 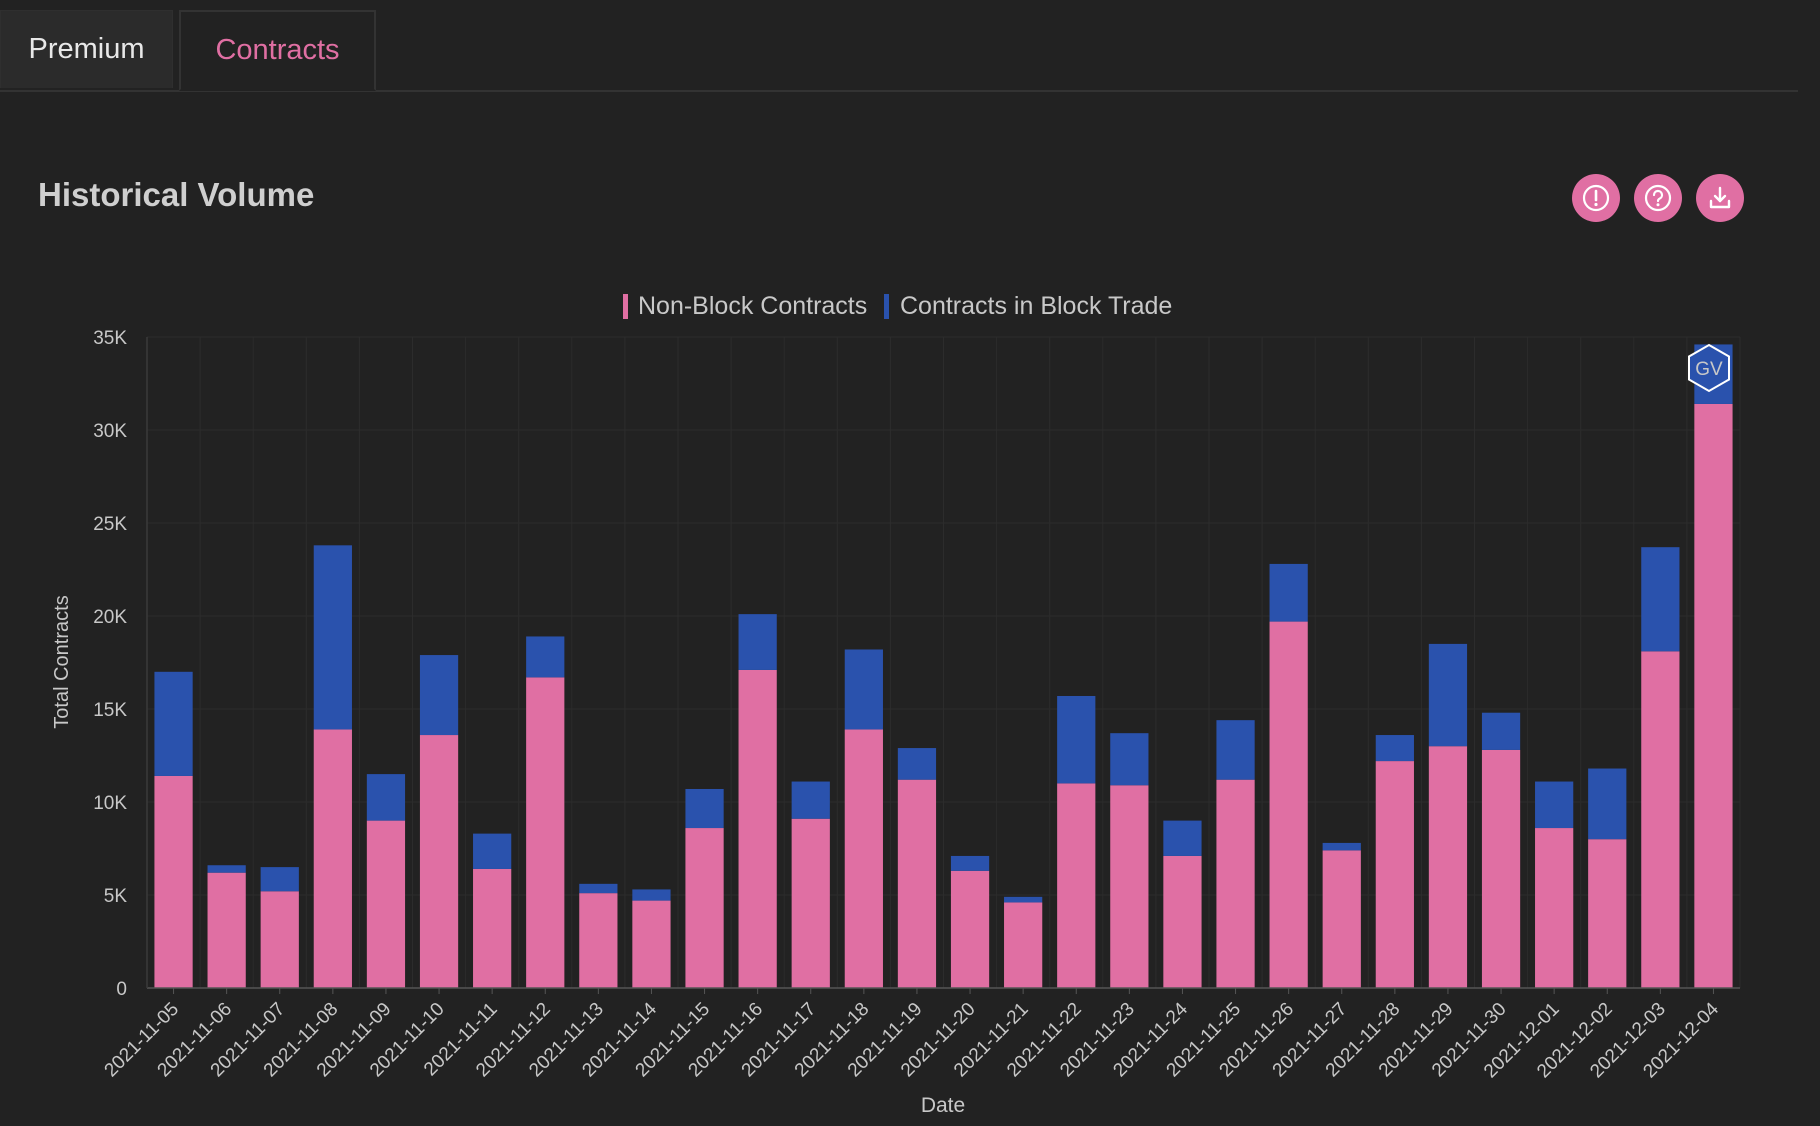 I want to click on info-button, so click(x=1596, y=198).